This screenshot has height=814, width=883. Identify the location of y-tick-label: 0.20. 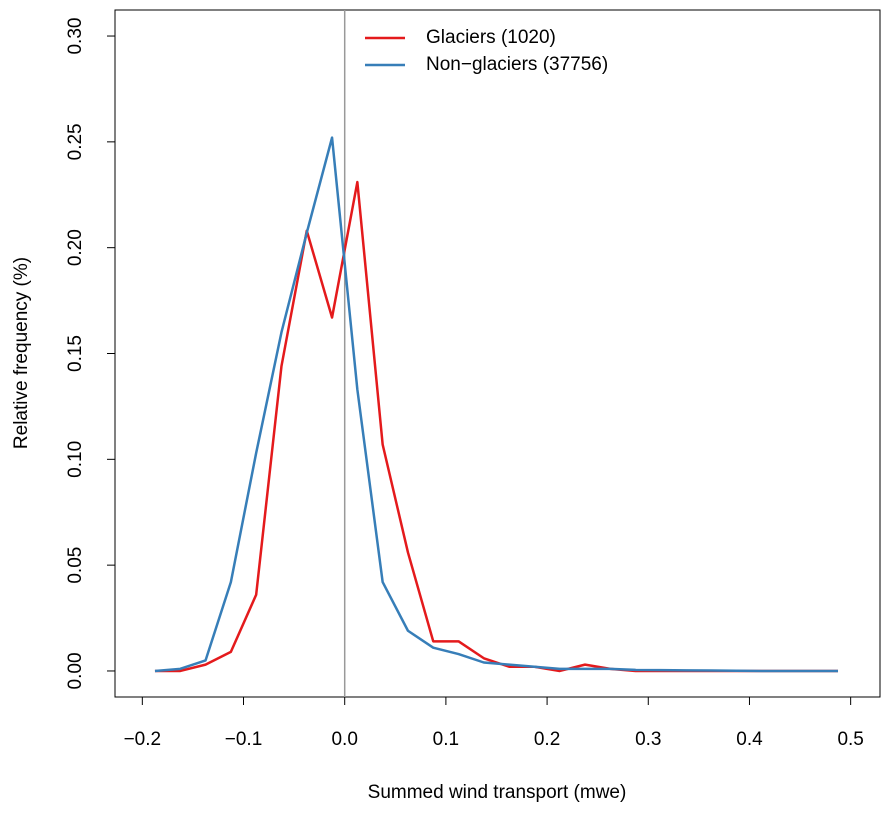
(75, 247).